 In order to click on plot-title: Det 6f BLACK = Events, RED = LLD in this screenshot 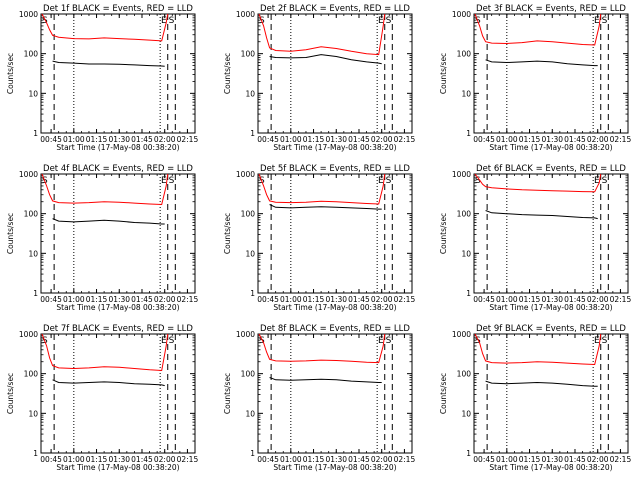, I will do `click(551, 169)`.